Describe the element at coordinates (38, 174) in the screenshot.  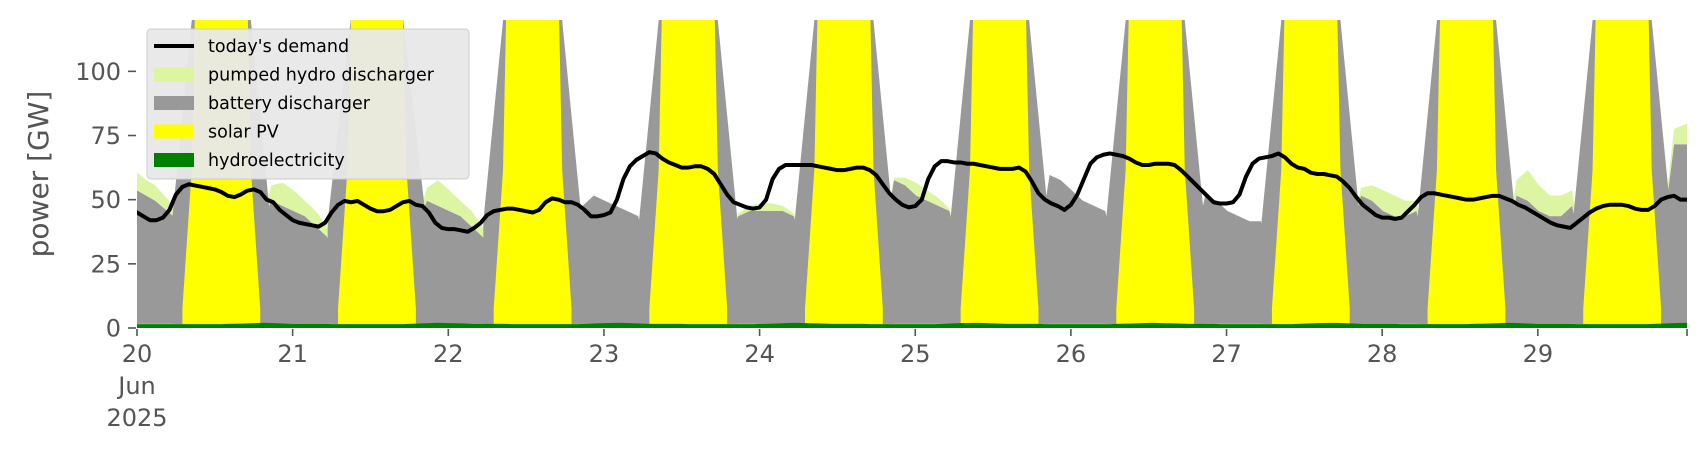
I see `y-axis-label: power [GW]` at that location.